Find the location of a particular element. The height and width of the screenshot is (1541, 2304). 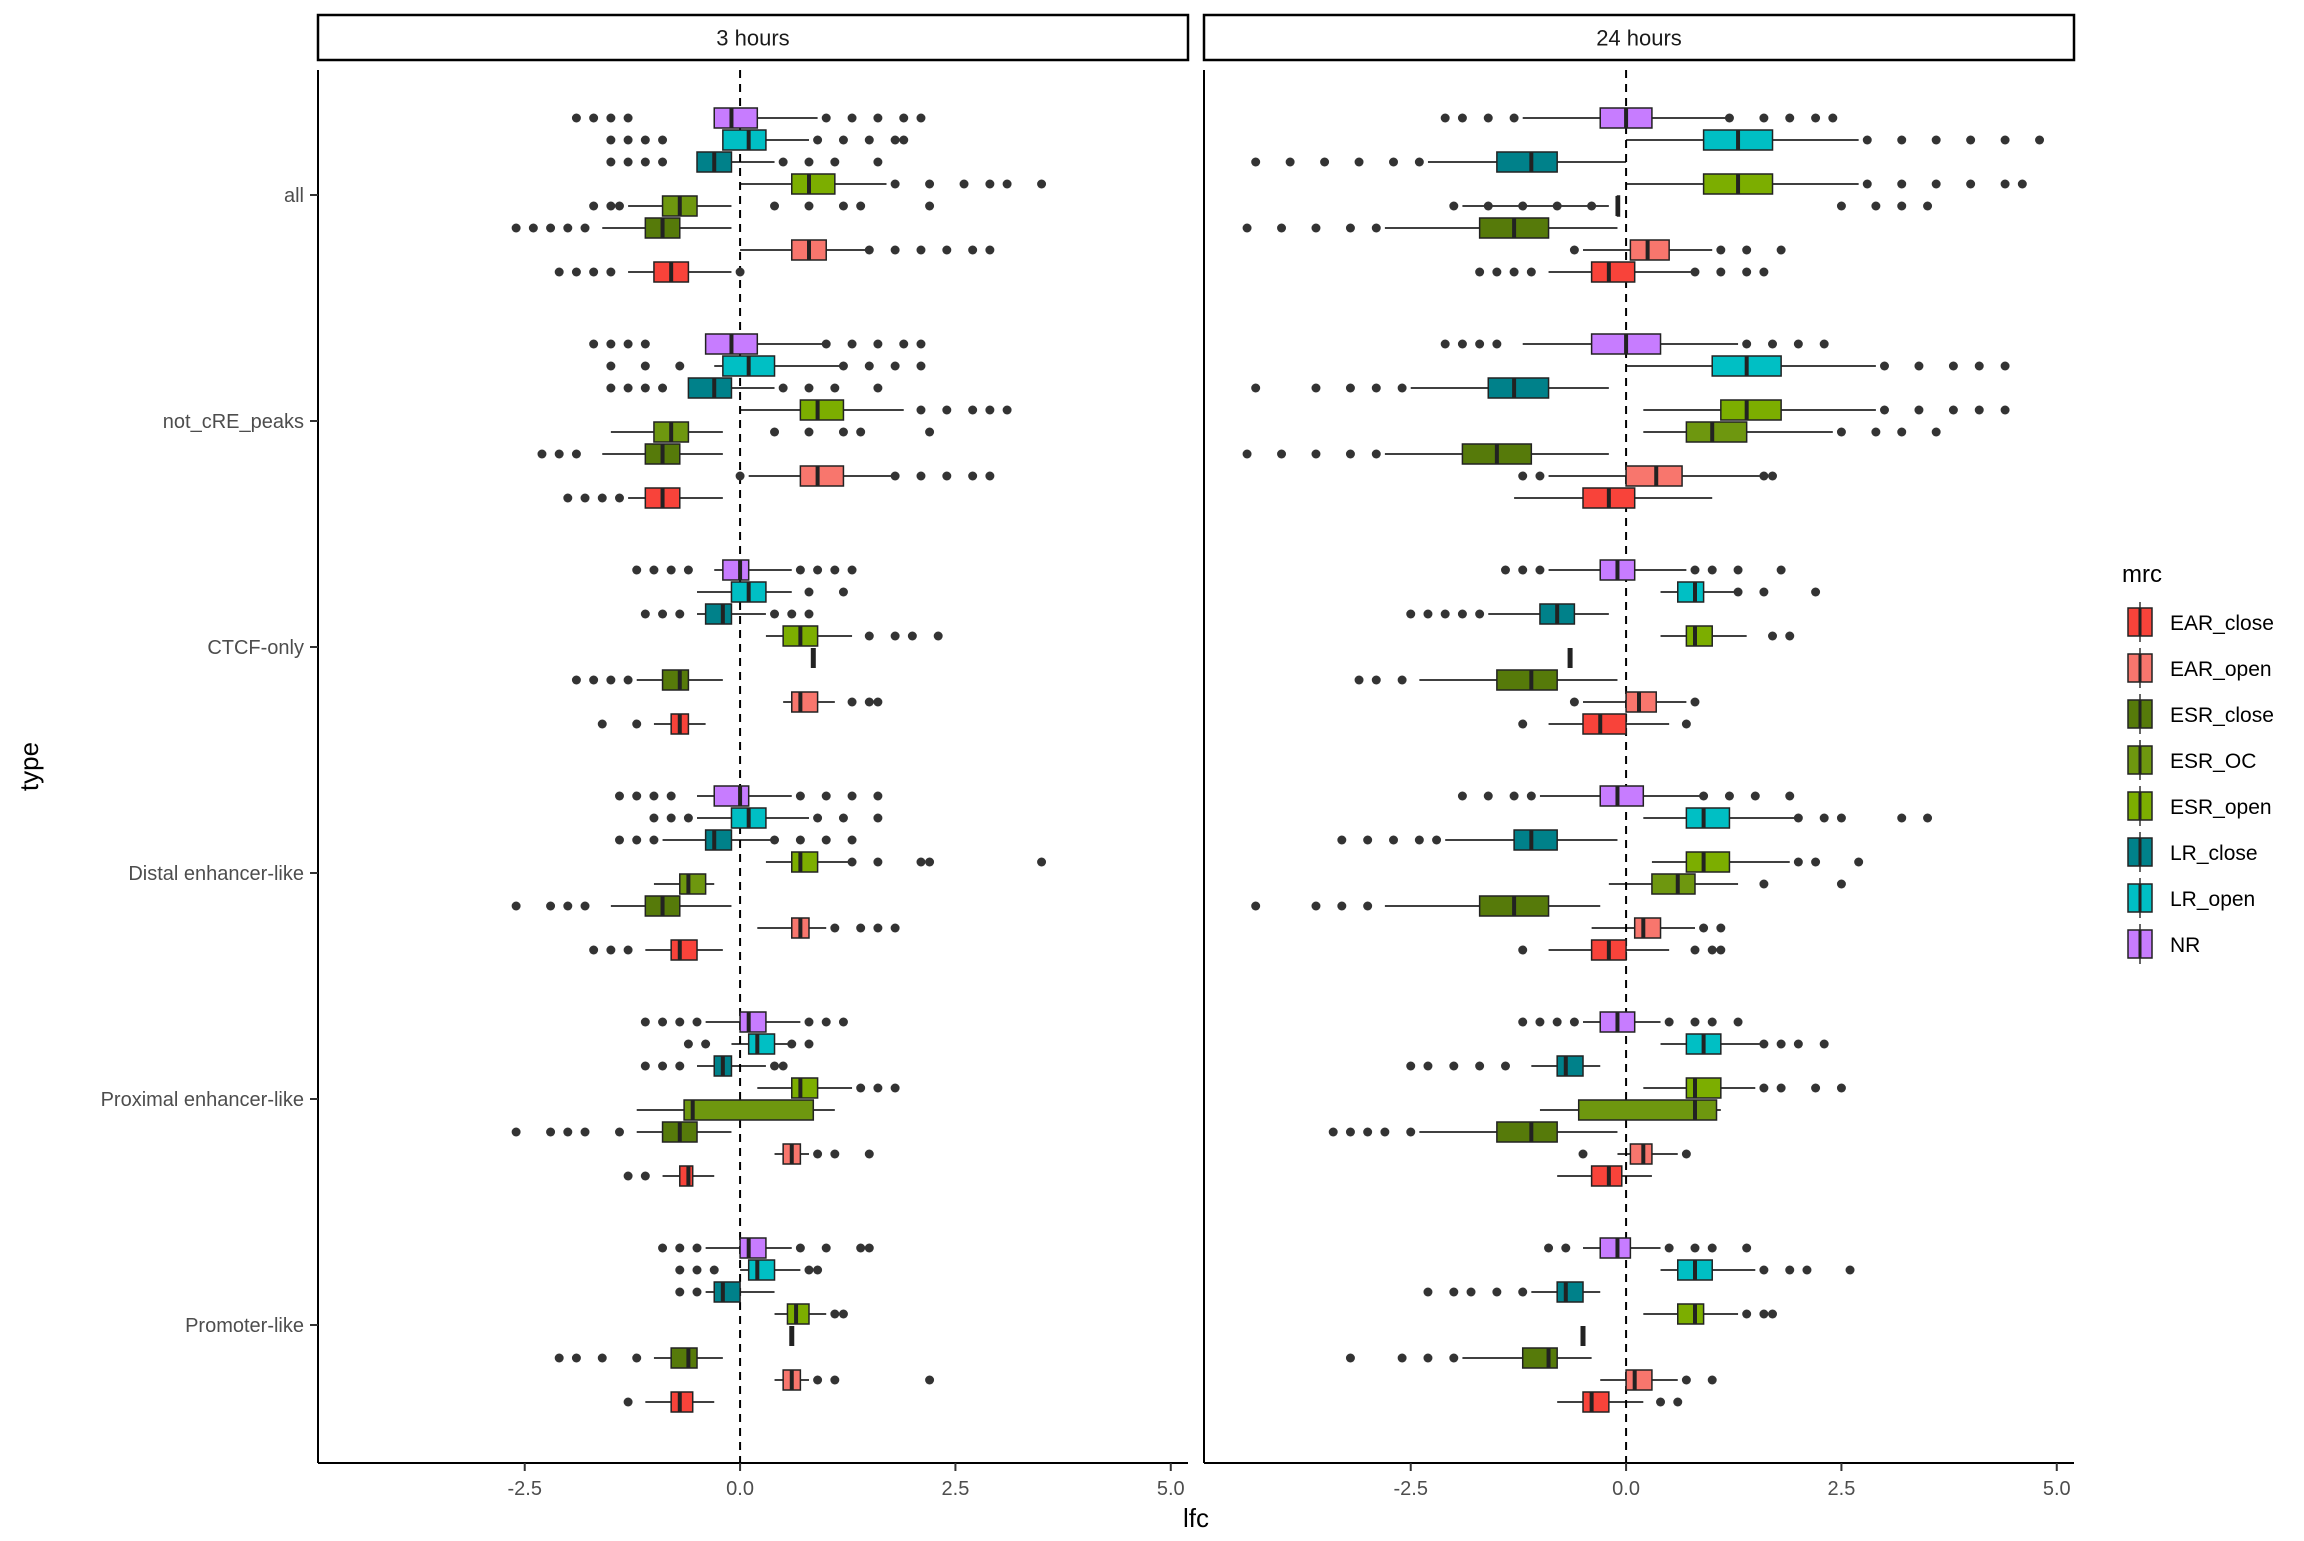

facet-label: 3 hours is located at coordinates (752, 38).